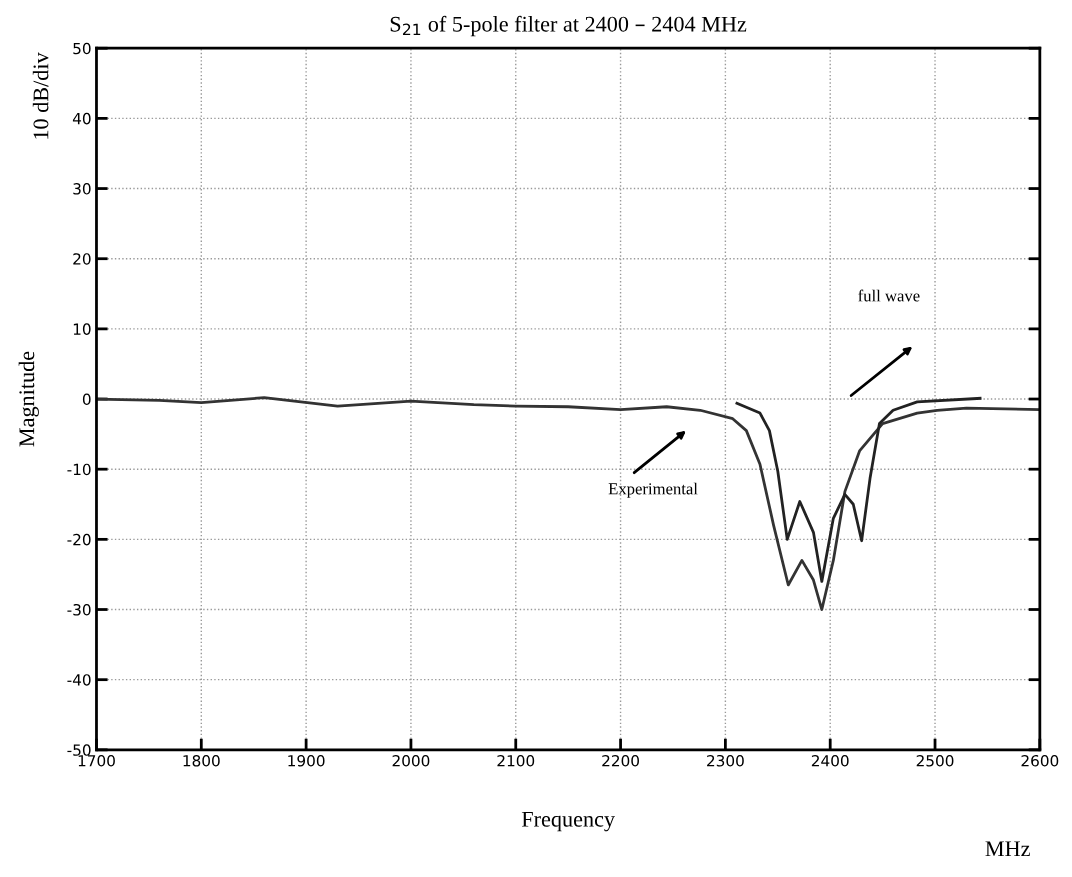  Describe the element at coordinates (889, 295) in the screenshot. I see `annotation: full wave` at that location.